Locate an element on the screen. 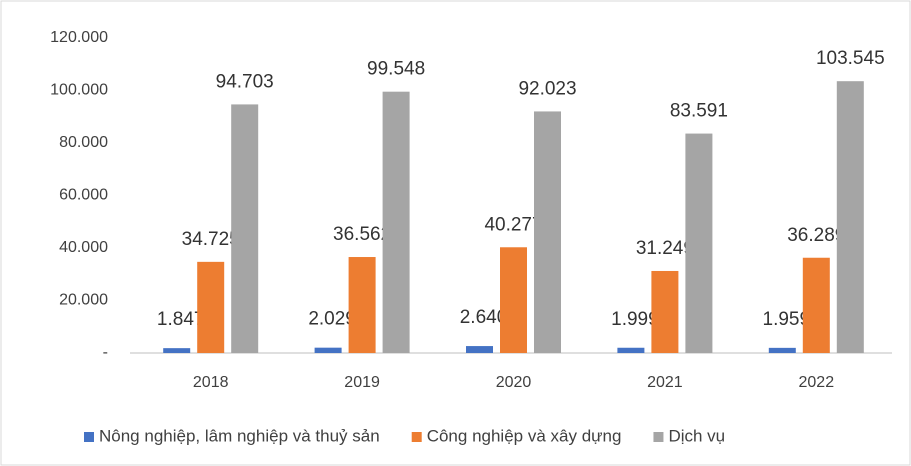 This screenshot has height=466, width=911. y-tick-label: 100.000 is located at coordinates (79, 90).